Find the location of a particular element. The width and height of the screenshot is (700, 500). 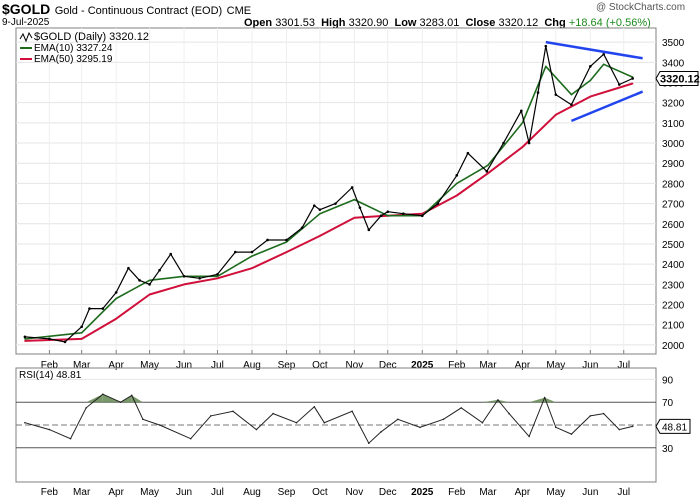

price-tick-label: 3400 is located at coordinates (673, 63).